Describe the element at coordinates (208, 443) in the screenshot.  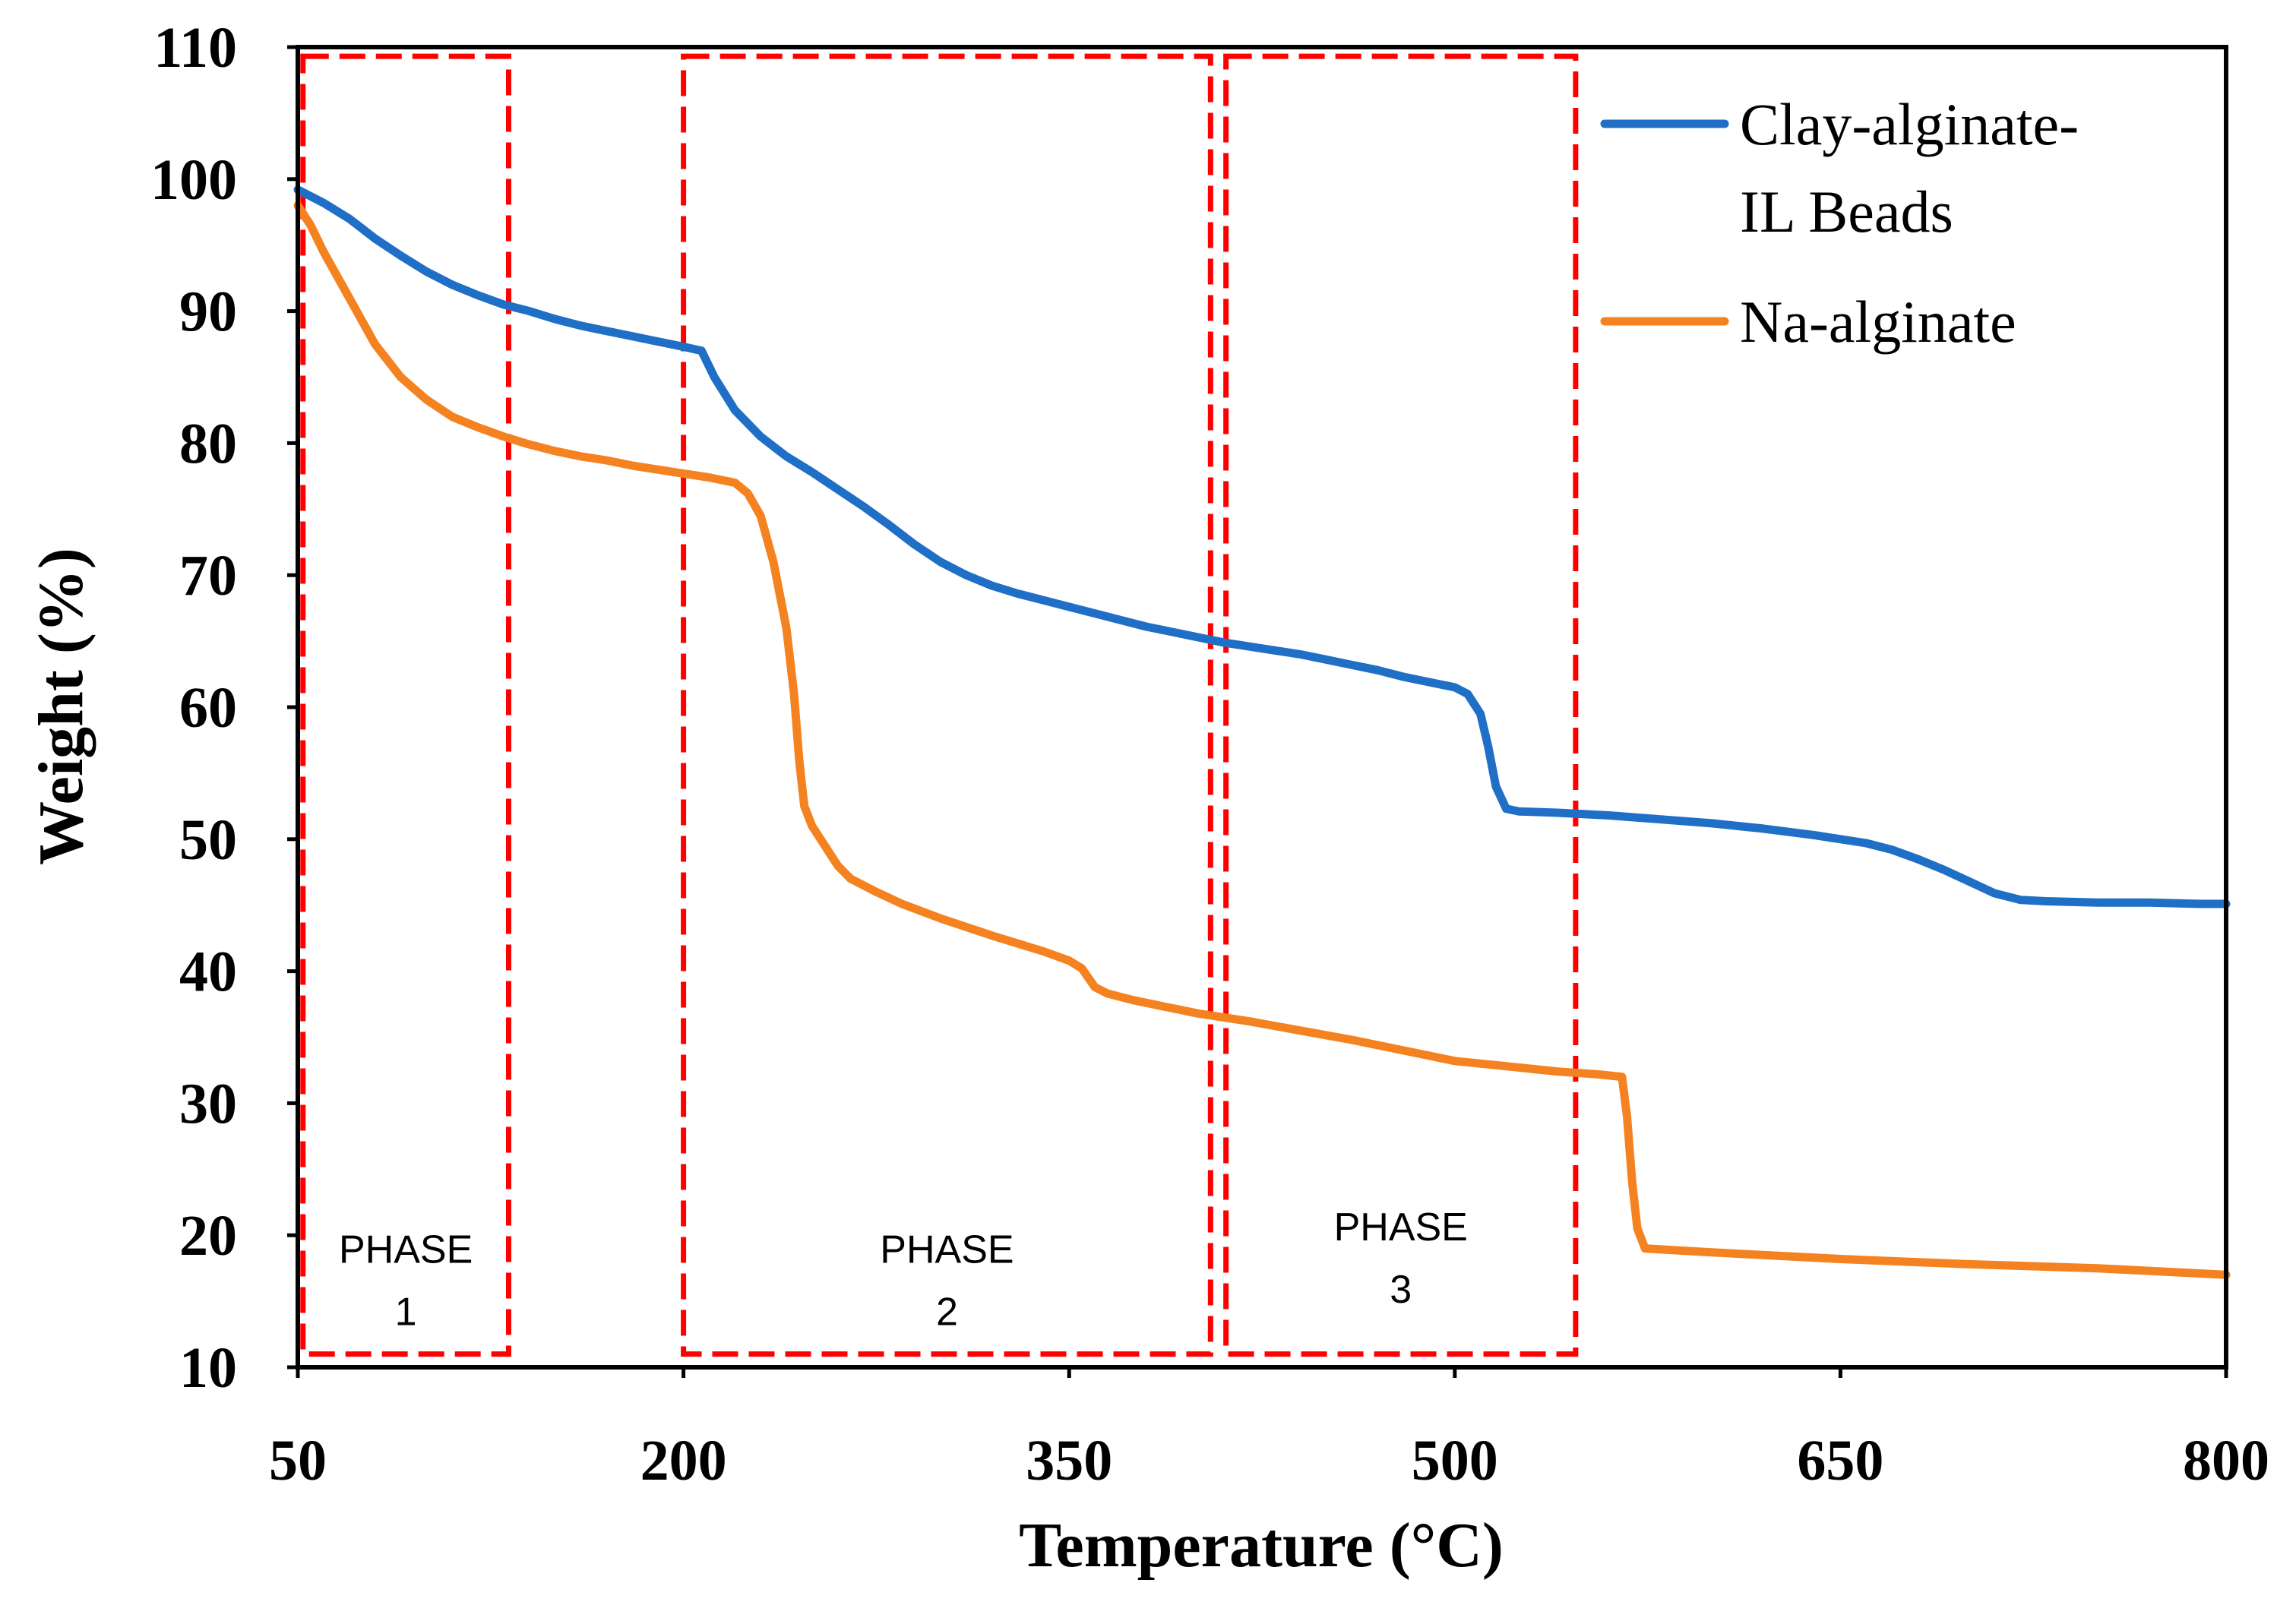
I see `y-tick-label: 80` at that location.